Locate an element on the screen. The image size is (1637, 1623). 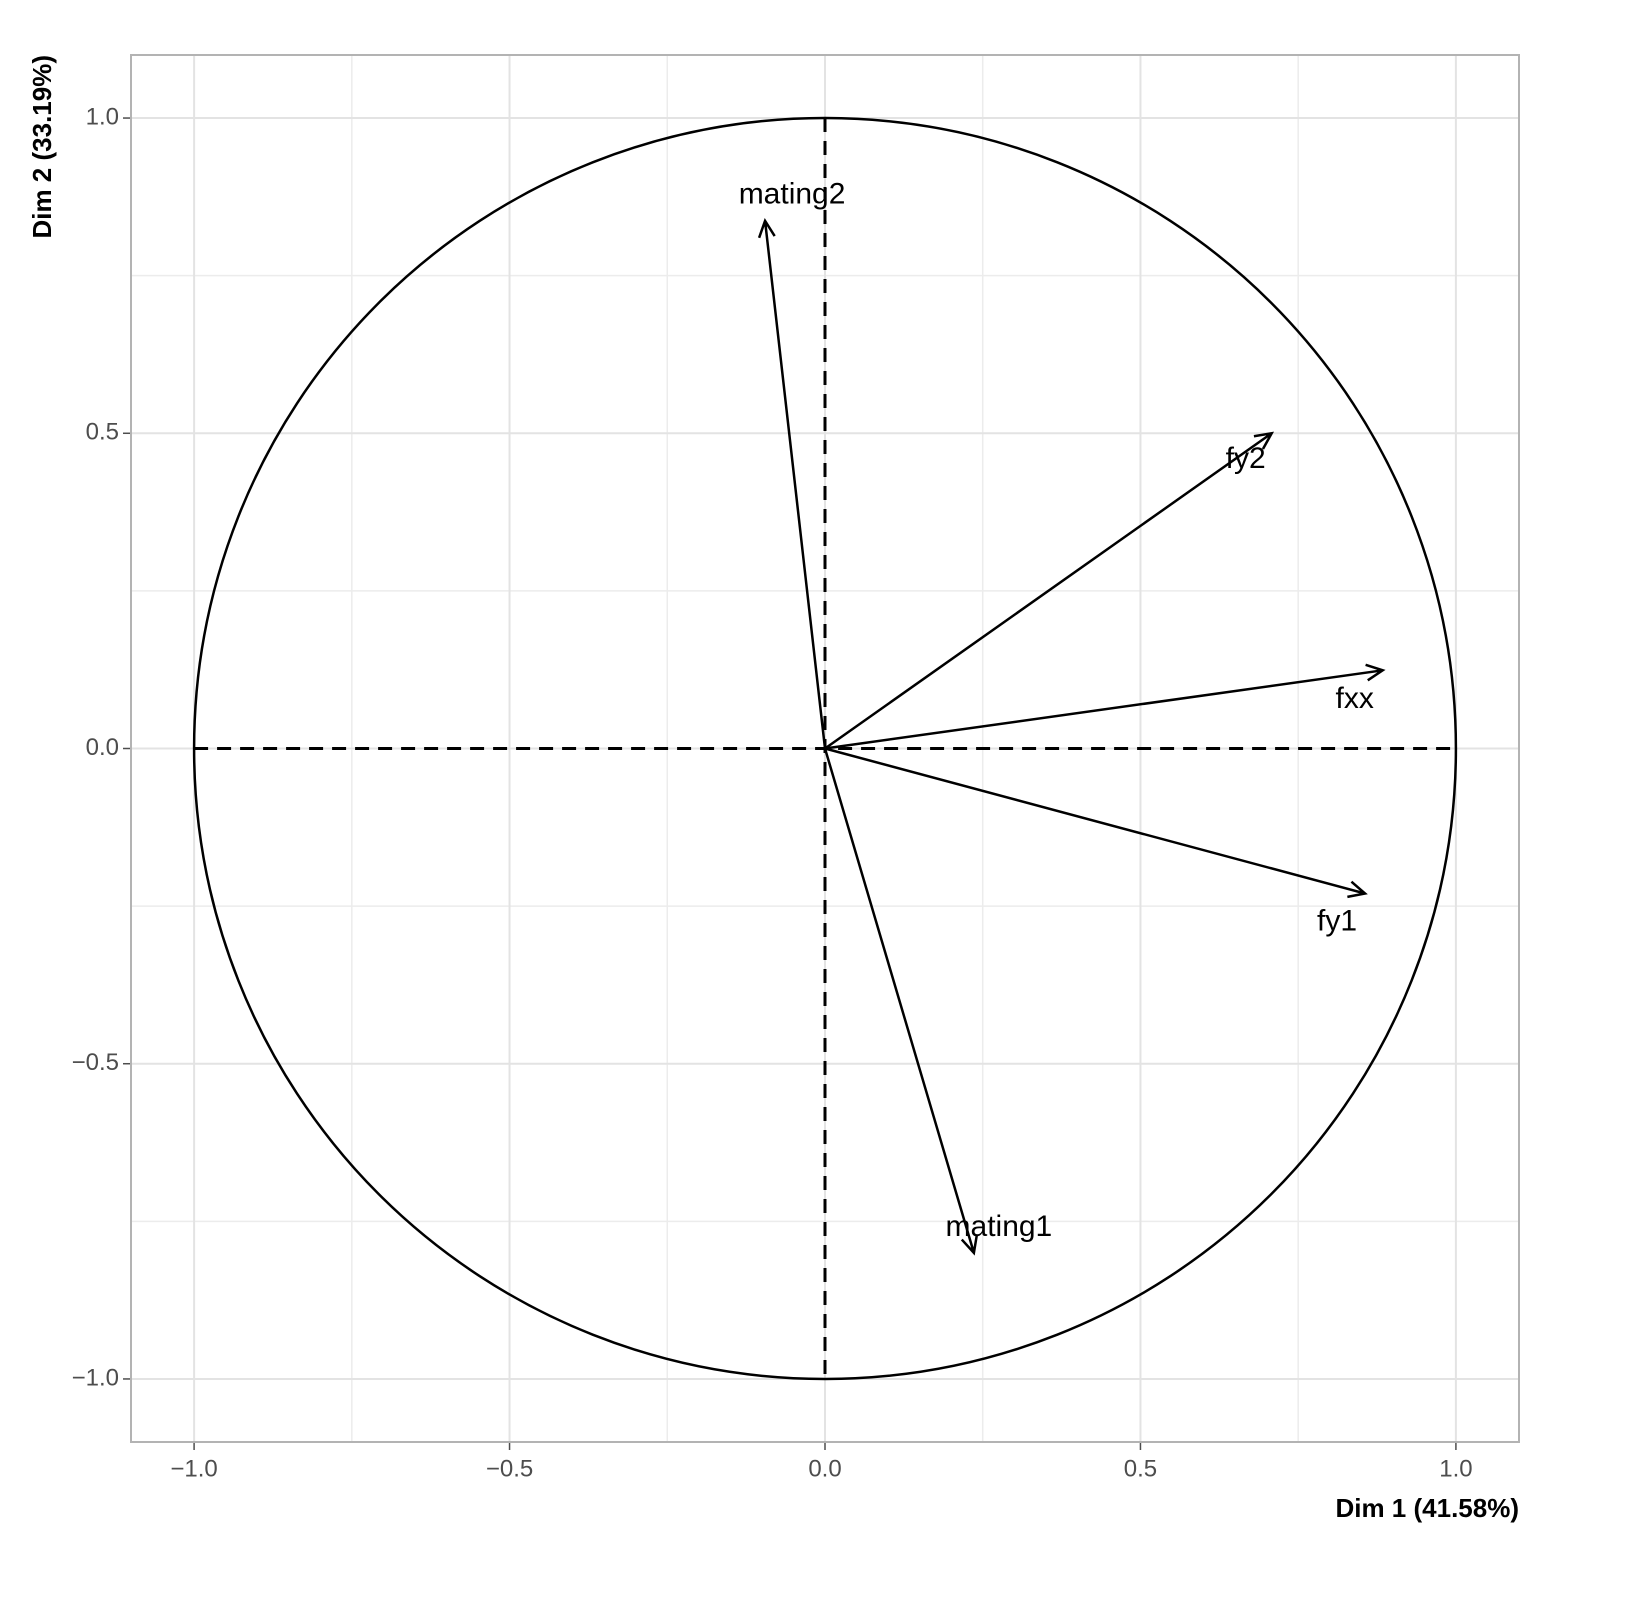
x-tick-label: 0.0 is located at coordinates (824, 1468).